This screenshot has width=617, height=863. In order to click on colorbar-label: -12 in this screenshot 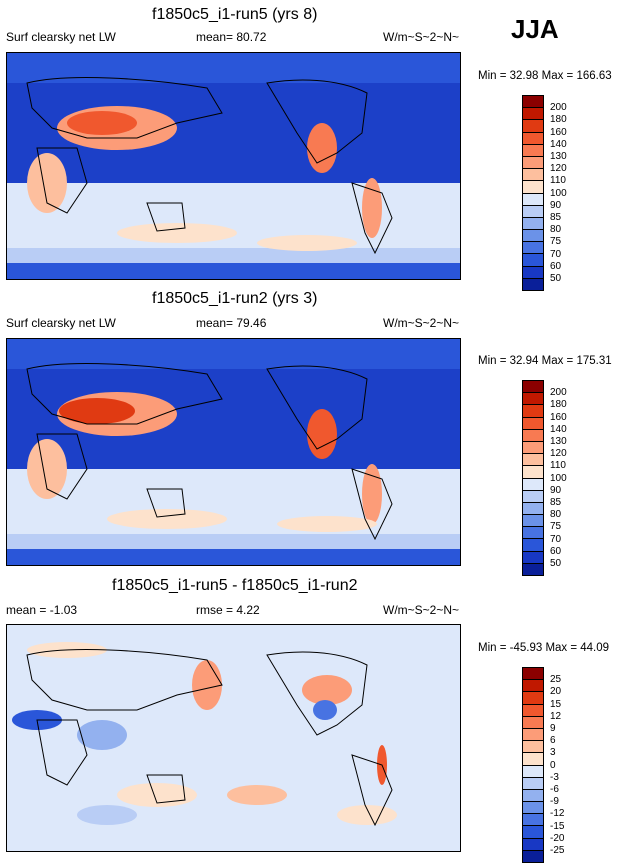, I will do `click(557, 814)`.